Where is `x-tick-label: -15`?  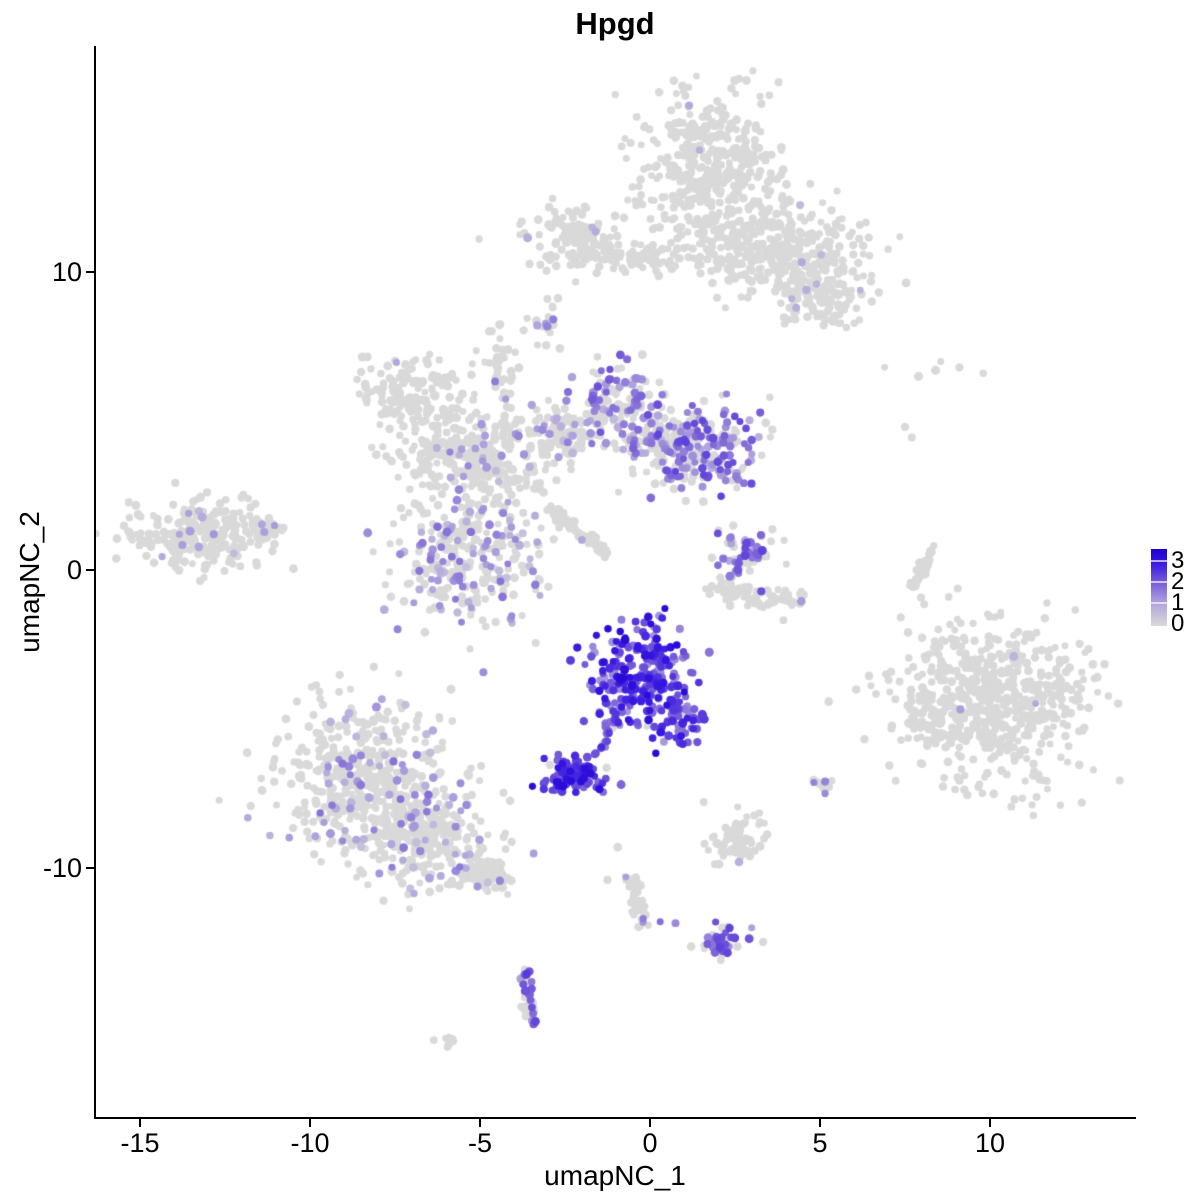 x-tick-label: -15 is located at coordinates (140, 1143).